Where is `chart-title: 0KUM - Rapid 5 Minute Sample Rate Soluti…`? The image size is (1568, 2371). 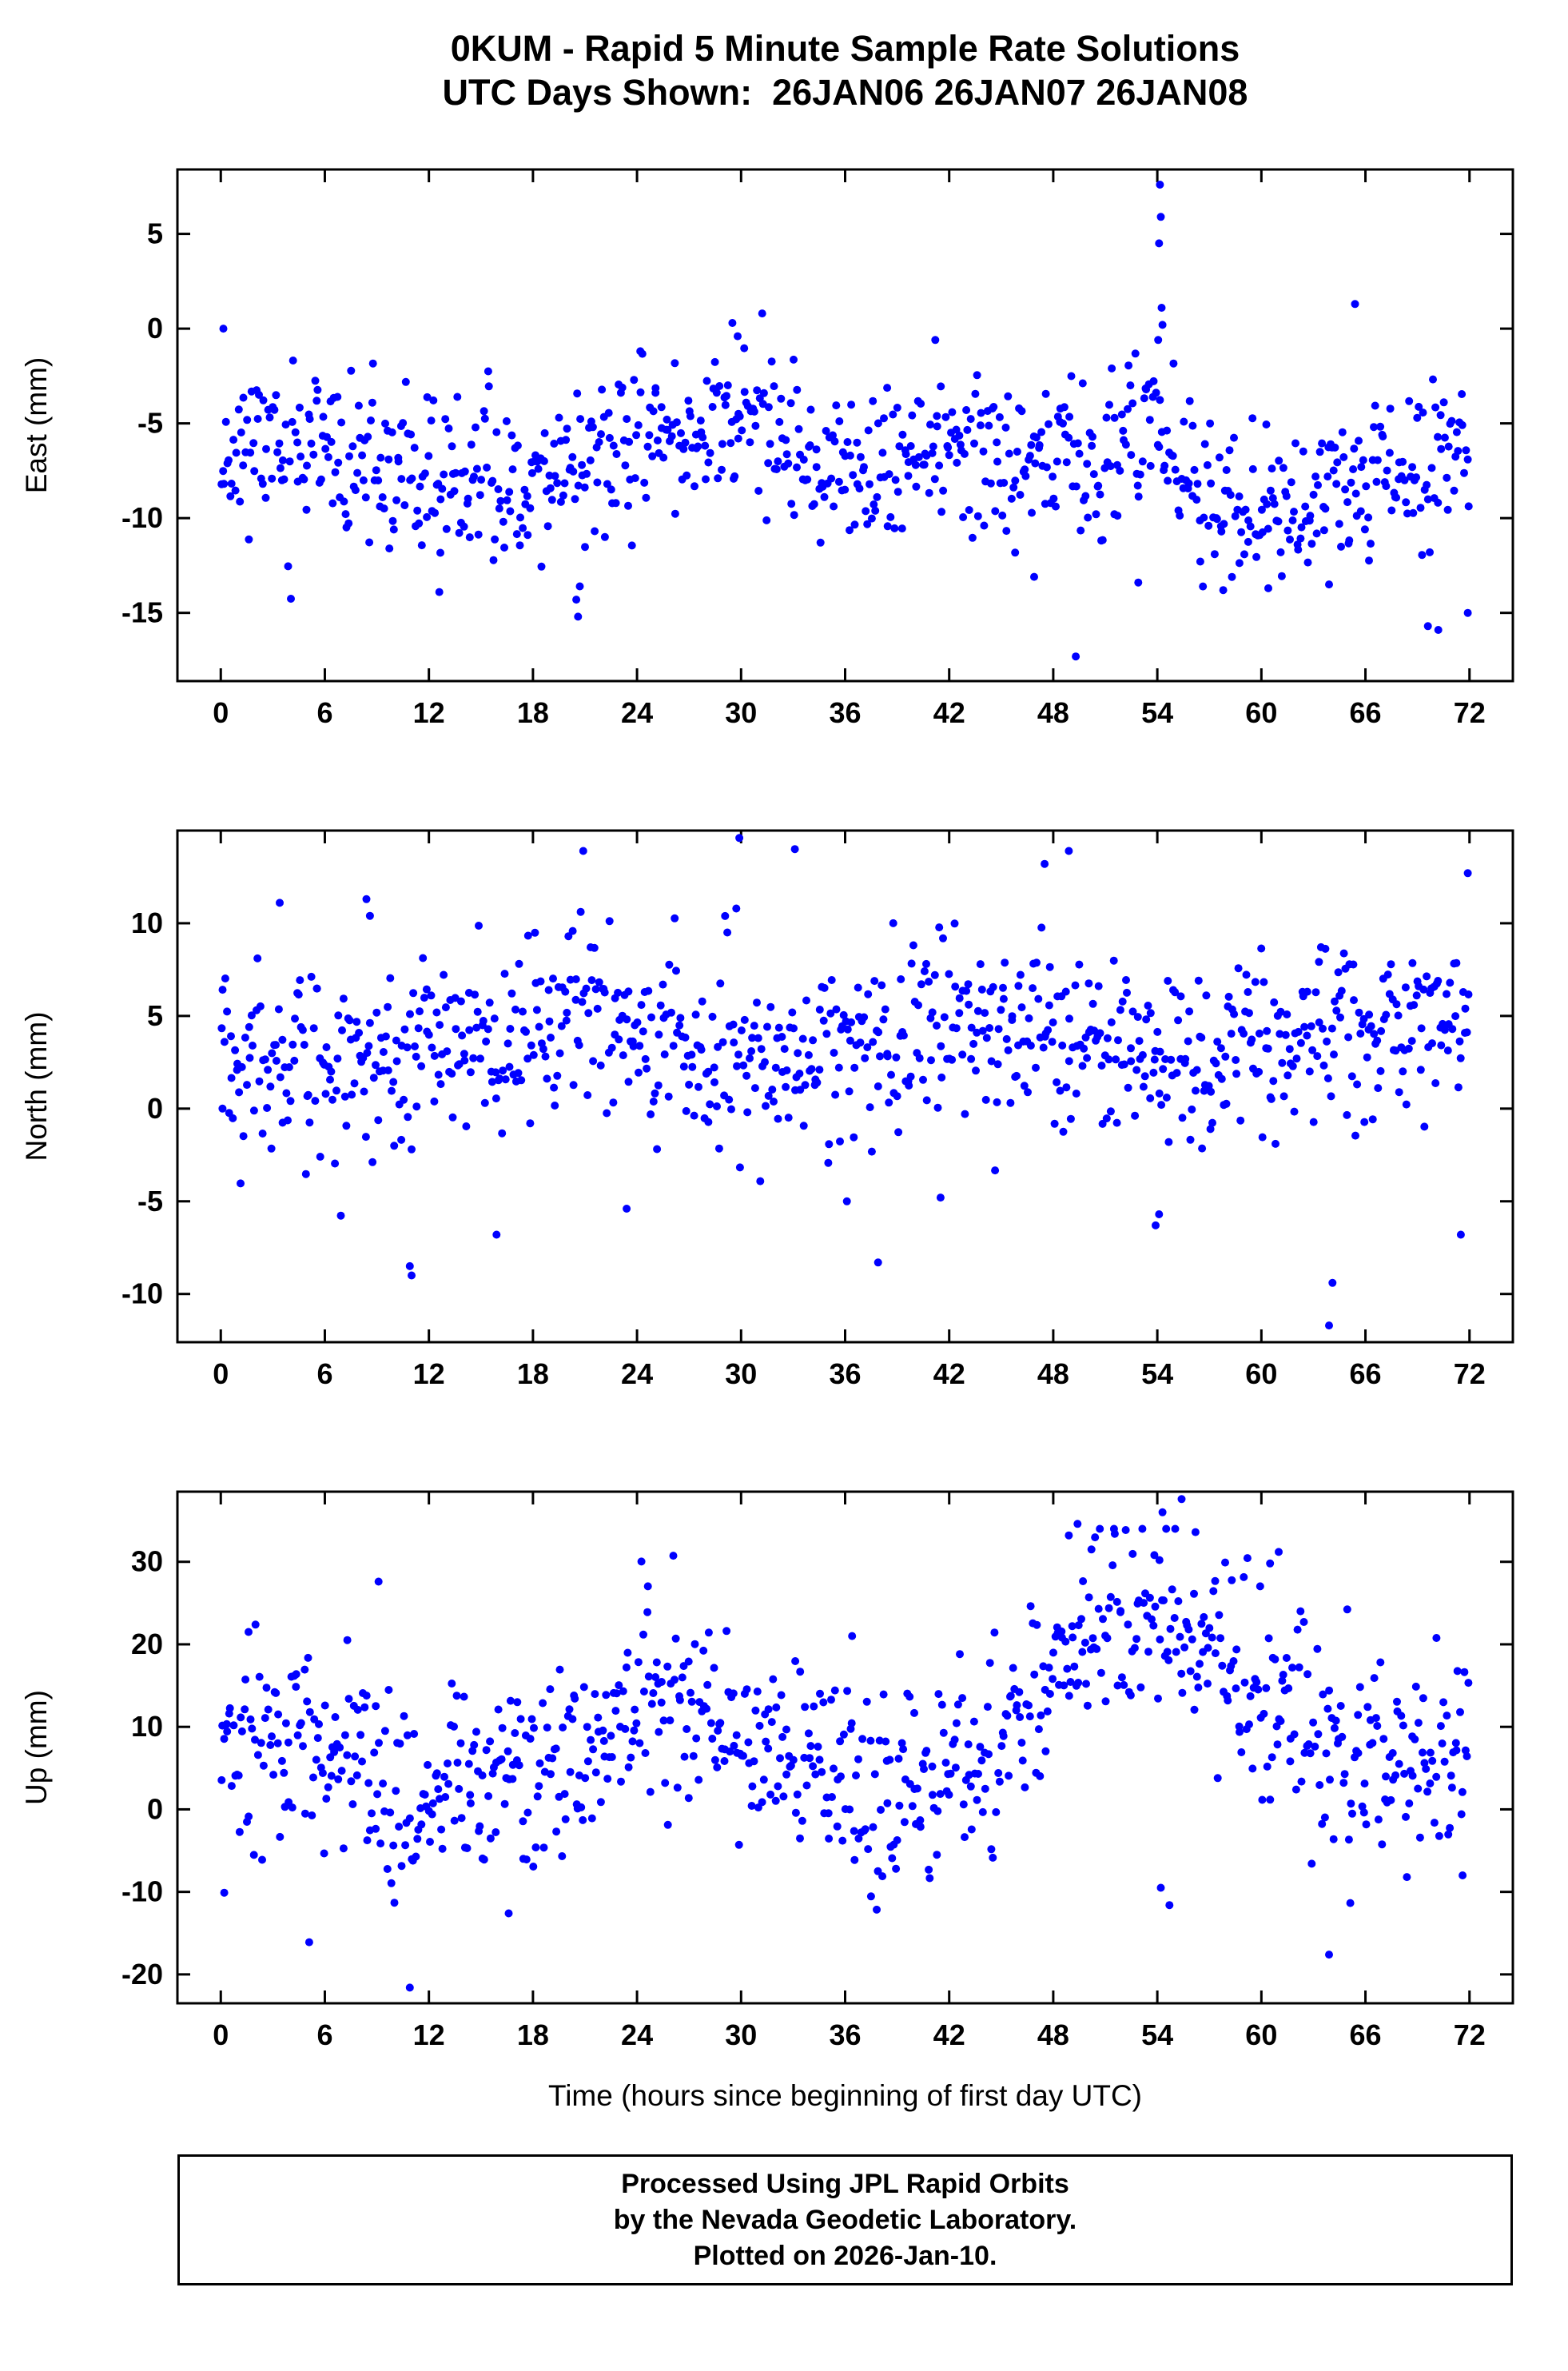 chart-title: 0KUM - Rapid 5 Minute Sample Rate Soluti… is located at coordinates (845, 48).